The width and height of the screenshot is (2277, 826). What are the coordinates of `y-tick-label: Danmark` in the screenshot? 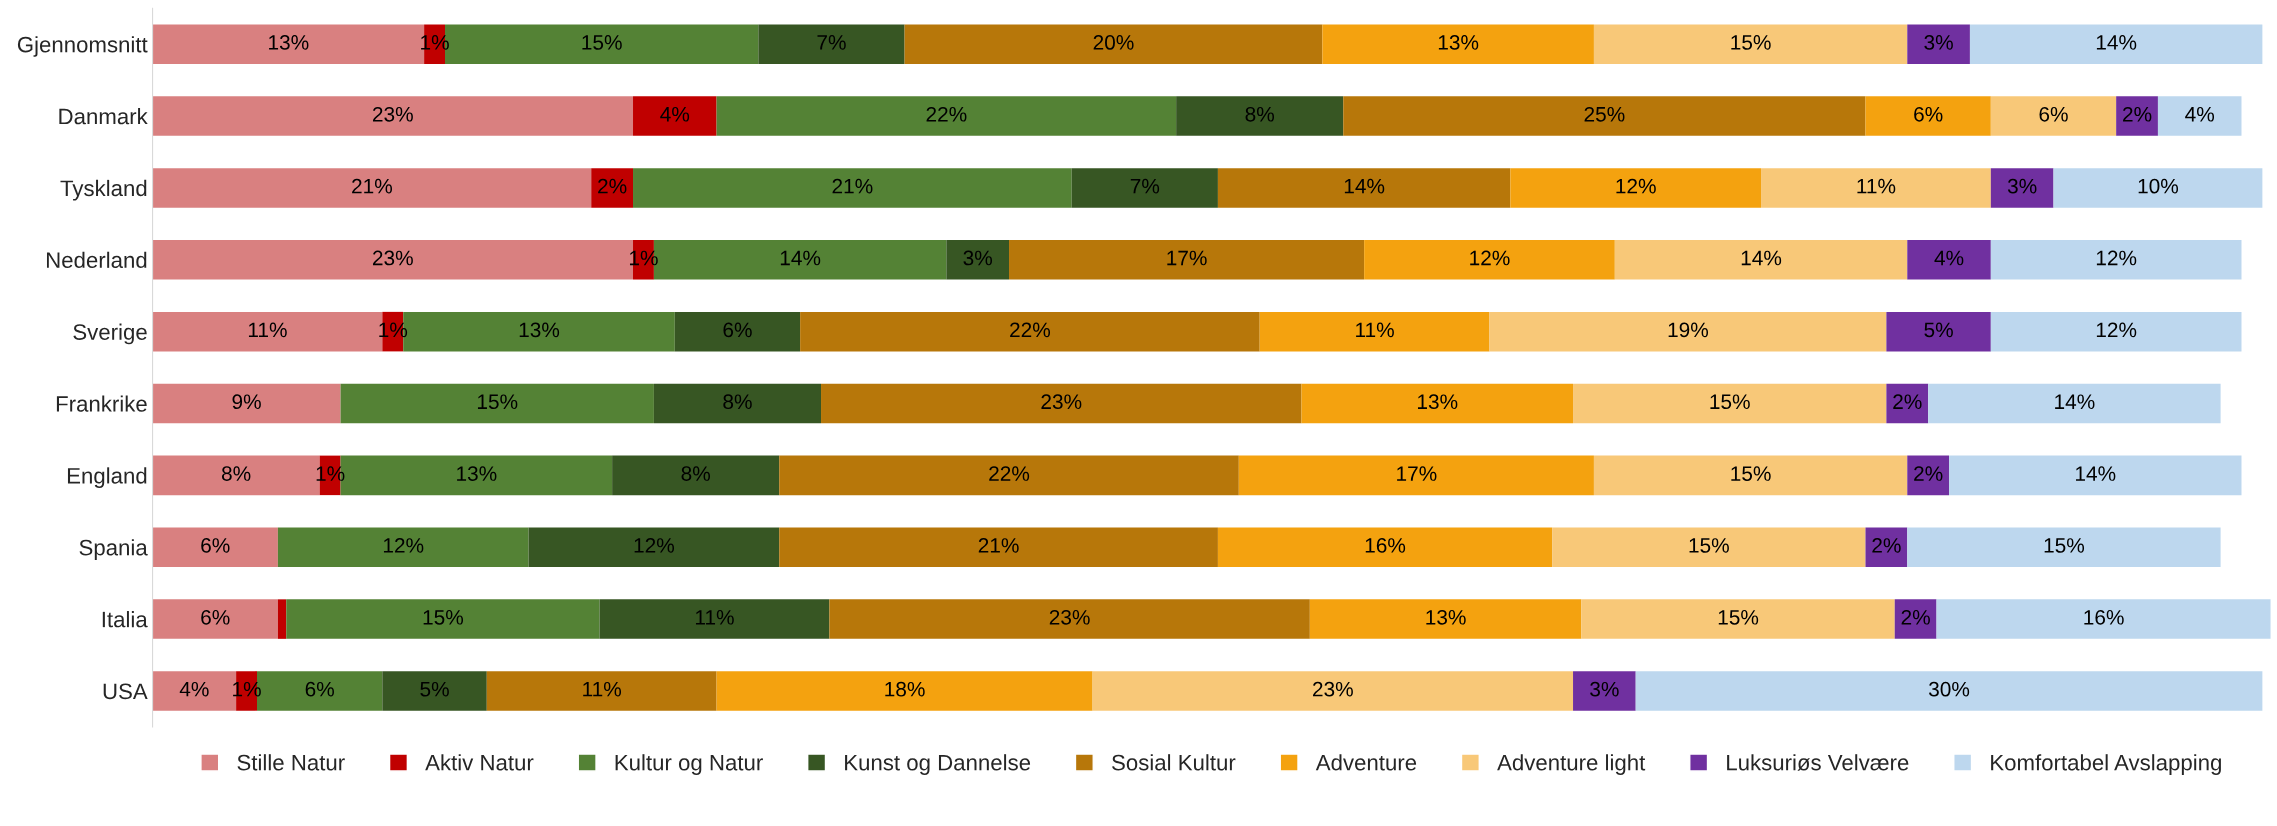 It's located at (103, 116).